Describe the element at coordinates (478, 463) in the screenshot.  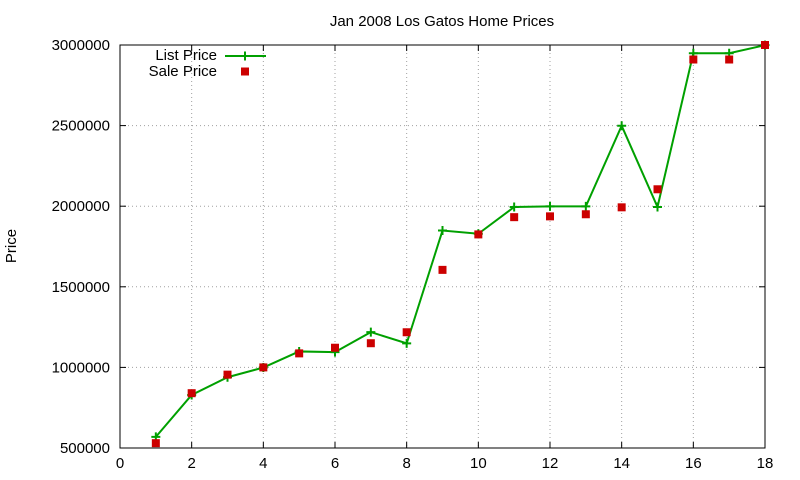
I see `x-tick-label: 10` at that location.